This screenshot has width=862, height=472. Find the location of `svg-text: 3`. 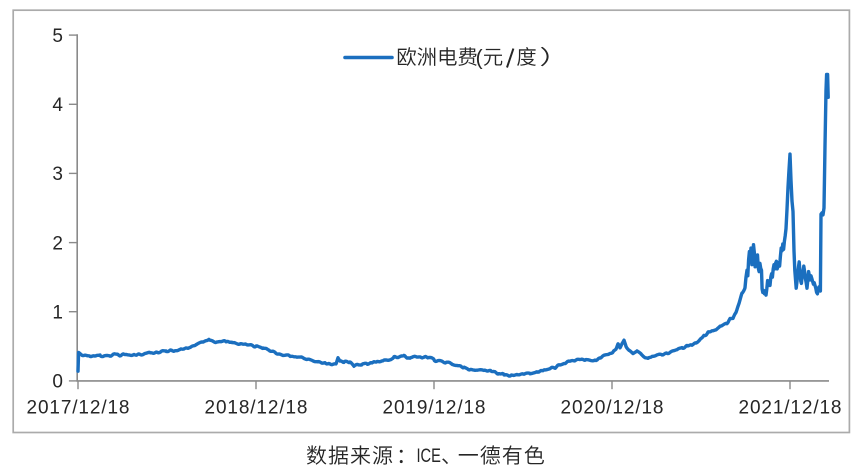

svg-text: 3 is located at coordinates (57, 174).